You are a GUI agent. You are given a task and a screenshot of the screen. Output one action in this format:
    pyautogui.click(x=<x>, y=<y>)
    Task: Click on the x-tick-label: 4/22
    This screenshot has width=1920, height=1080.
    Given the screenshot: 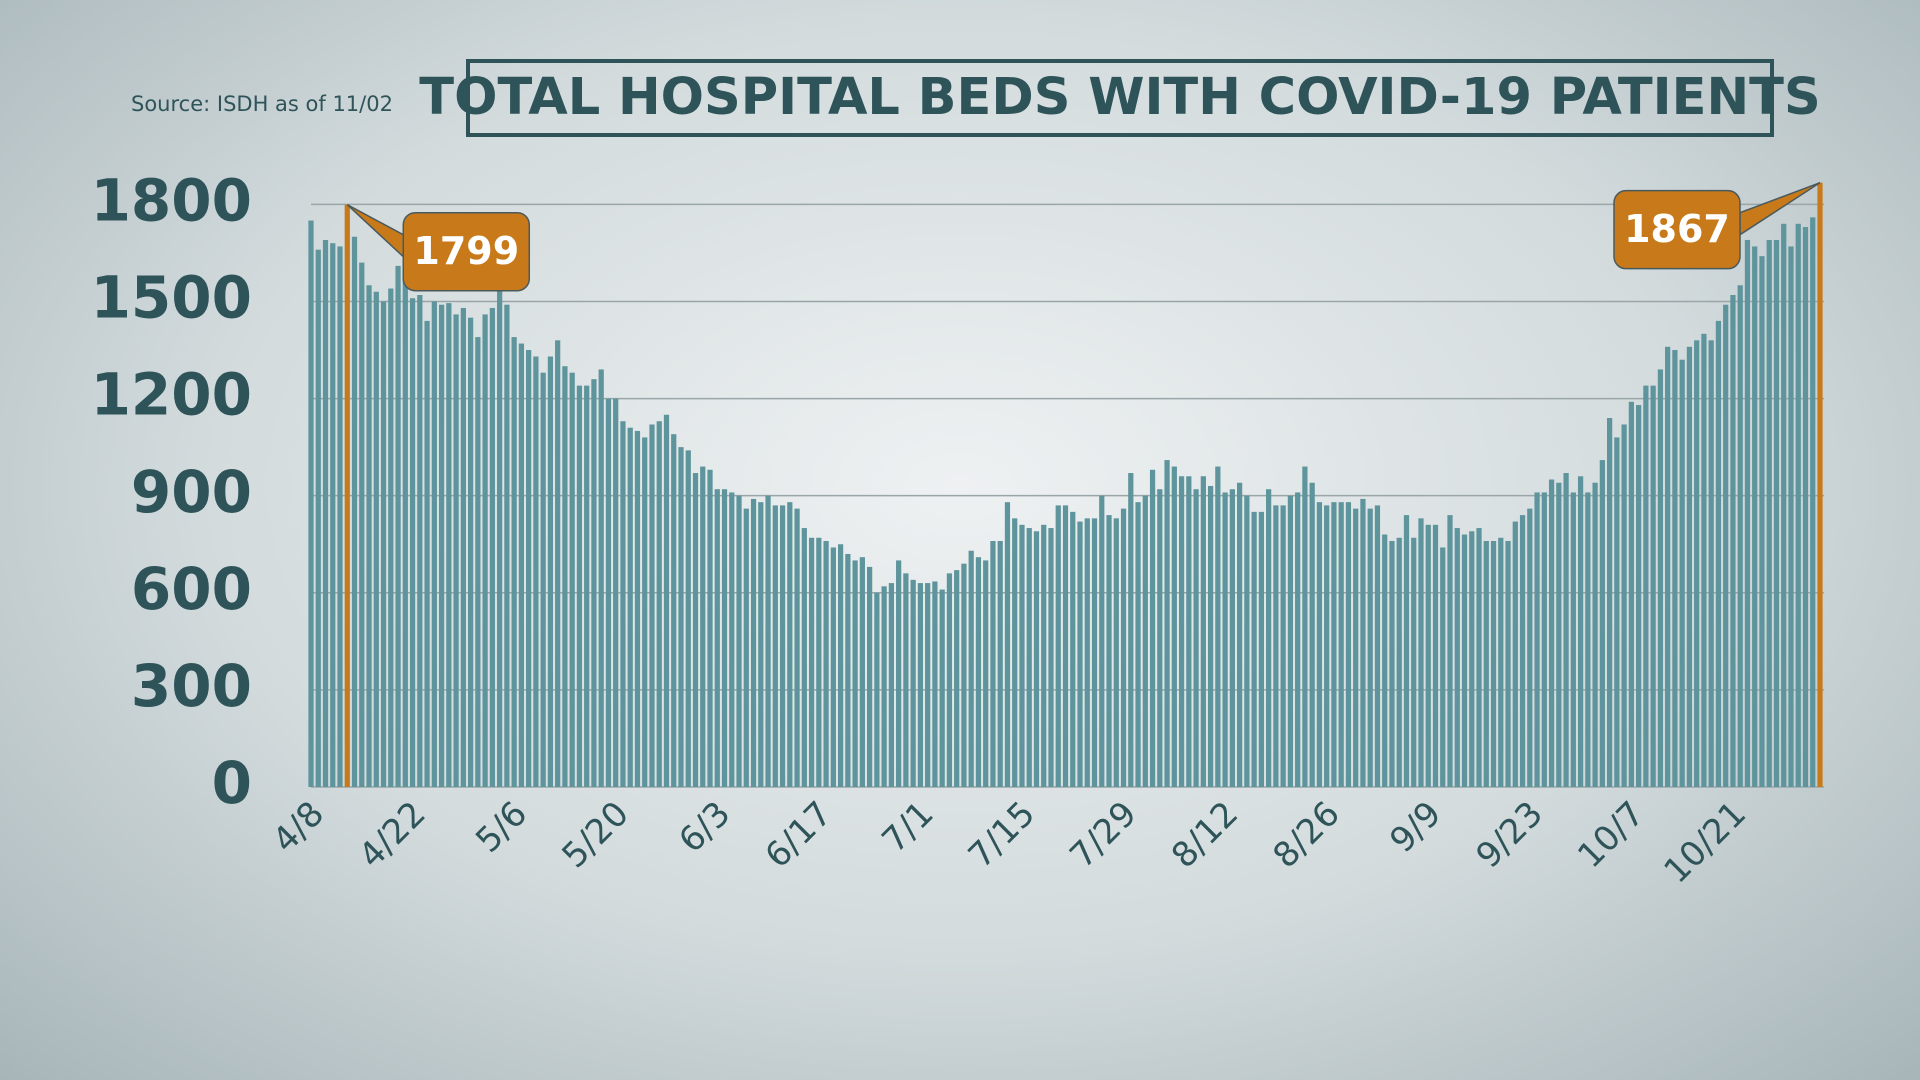 What is the action you would take?
    pyautogui.click(x=392, y=835)
    